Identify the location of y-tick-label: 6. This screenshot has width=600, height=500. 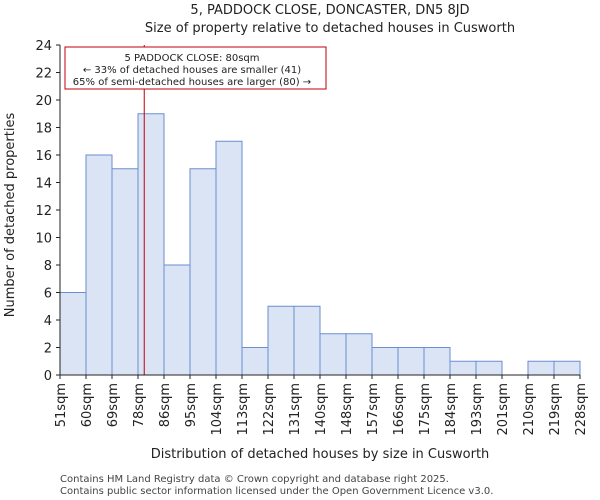
(48, 294).